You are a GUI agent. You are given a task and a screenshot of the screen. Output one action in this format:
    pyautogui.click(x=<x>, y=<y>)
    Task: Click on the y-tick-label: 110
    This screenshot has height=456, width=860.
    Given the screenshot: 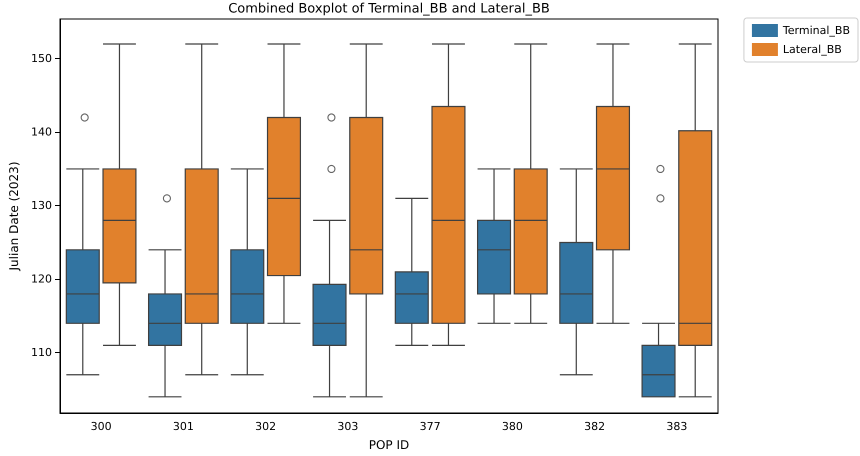 What is the action you would take?
    pyautogui.click(x=41, y=353)
    